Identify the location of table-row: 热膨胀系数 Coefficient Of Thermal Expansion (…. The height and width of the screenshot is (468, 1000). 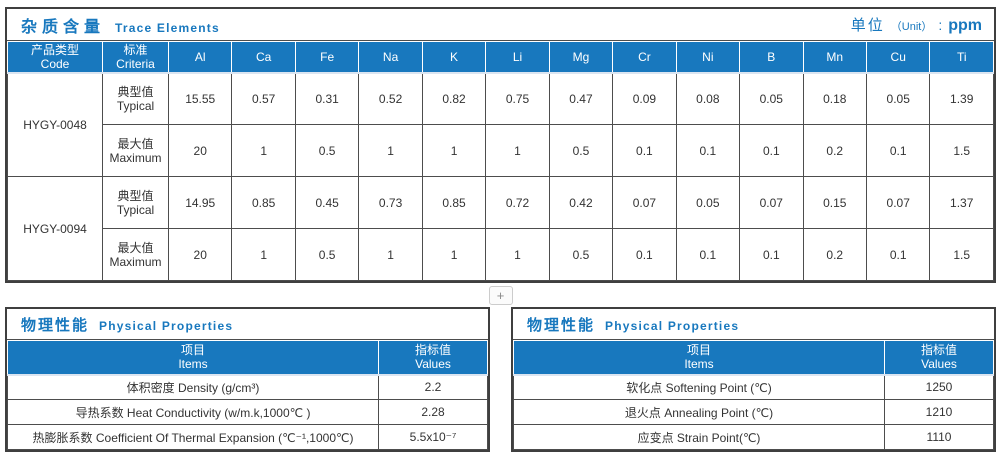
(247, 437).